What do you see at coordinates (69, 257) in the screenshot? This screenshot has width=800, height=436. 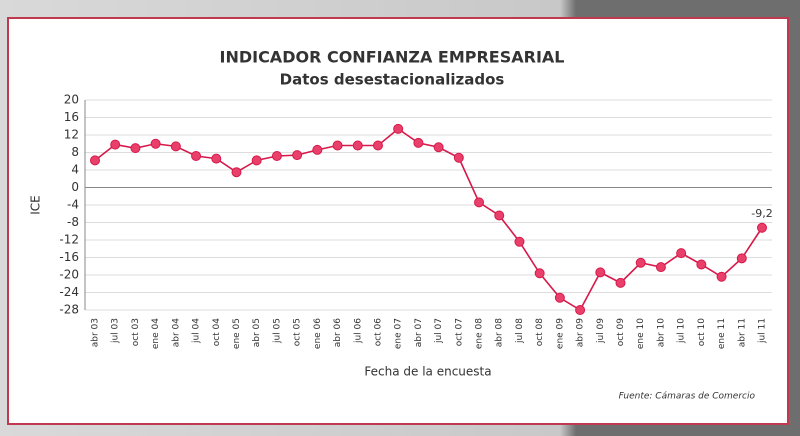 I see `y-tick-label: -16` at bounding box center [69, 257].